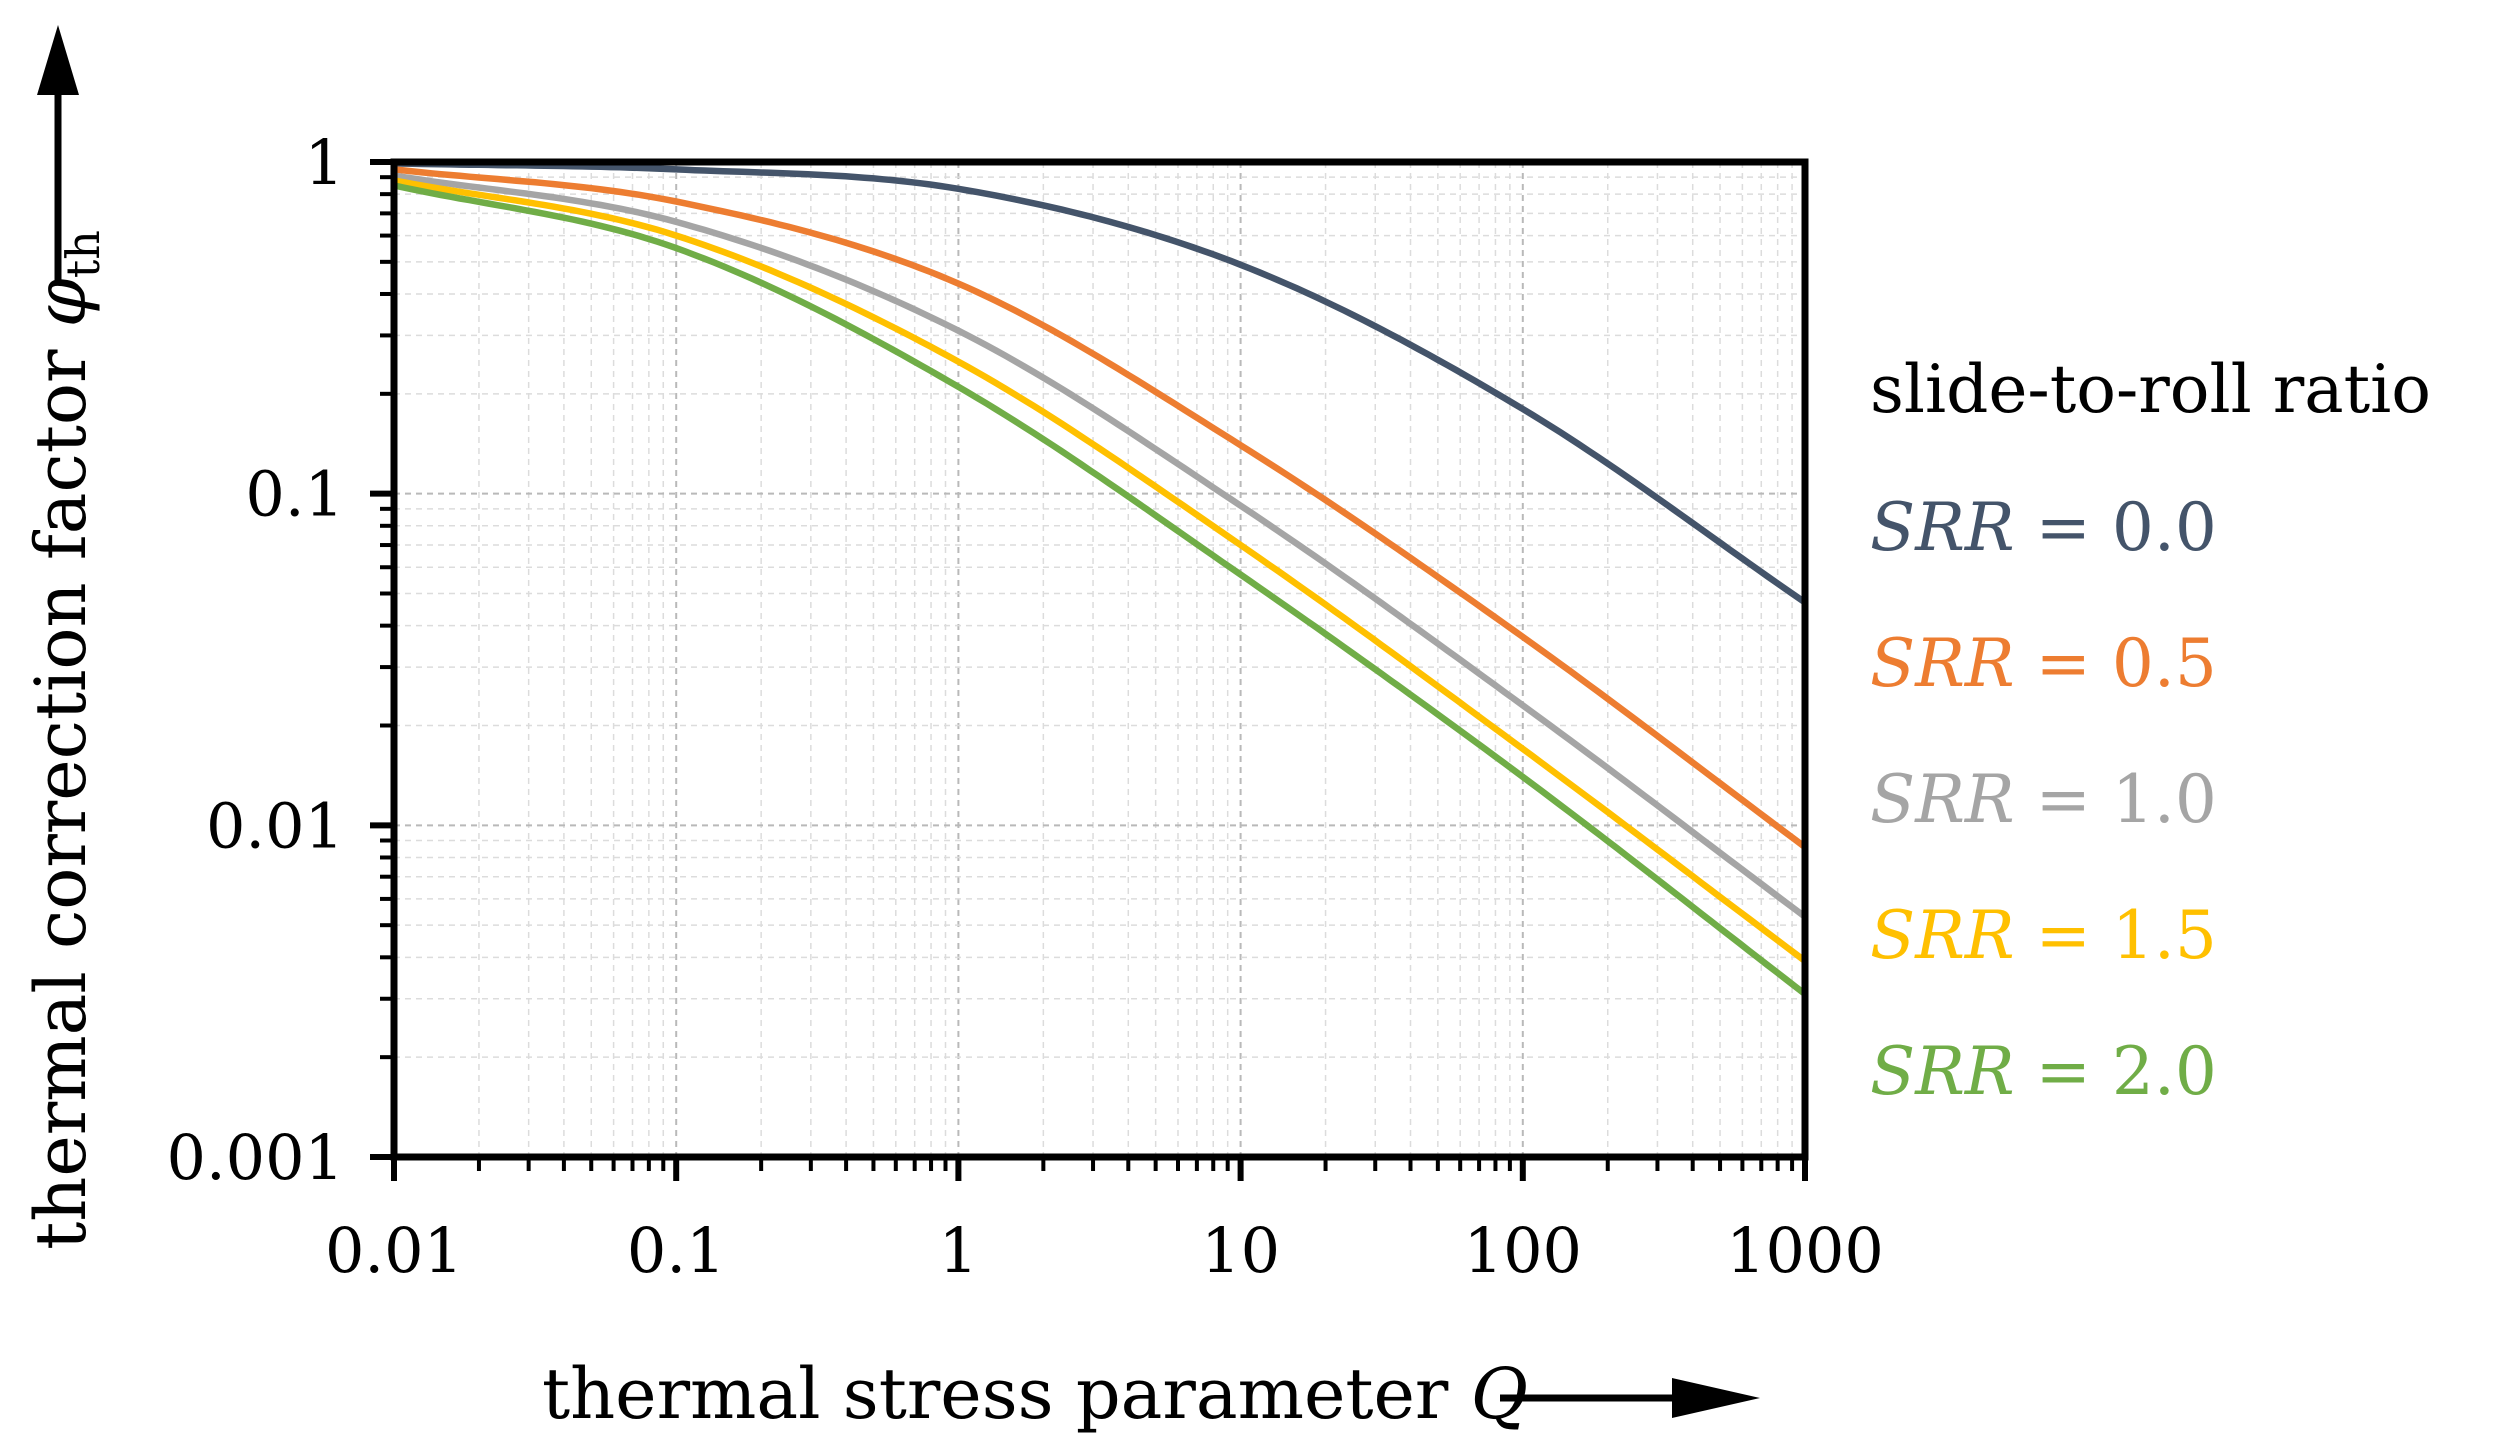  What do you see at coordinates (1805, 1250) in the screenshot?
I see `x-tick-label: 1000` at bounding box center [1805, 1250].